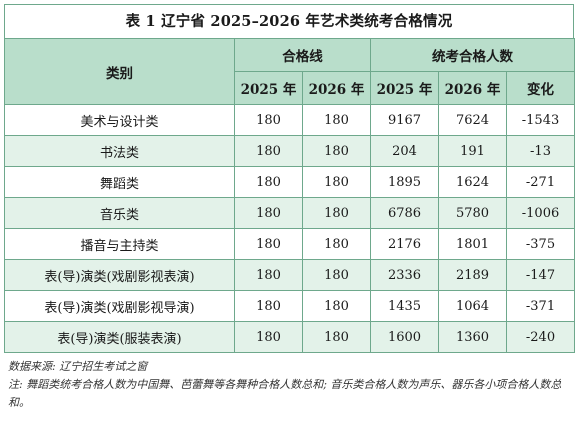 Image resolution: width=579 pixels, height=421 pixels. Describe the element at coordinates (472, 120) in the screenshot. I see `row-count-2026: 7624` at that location.